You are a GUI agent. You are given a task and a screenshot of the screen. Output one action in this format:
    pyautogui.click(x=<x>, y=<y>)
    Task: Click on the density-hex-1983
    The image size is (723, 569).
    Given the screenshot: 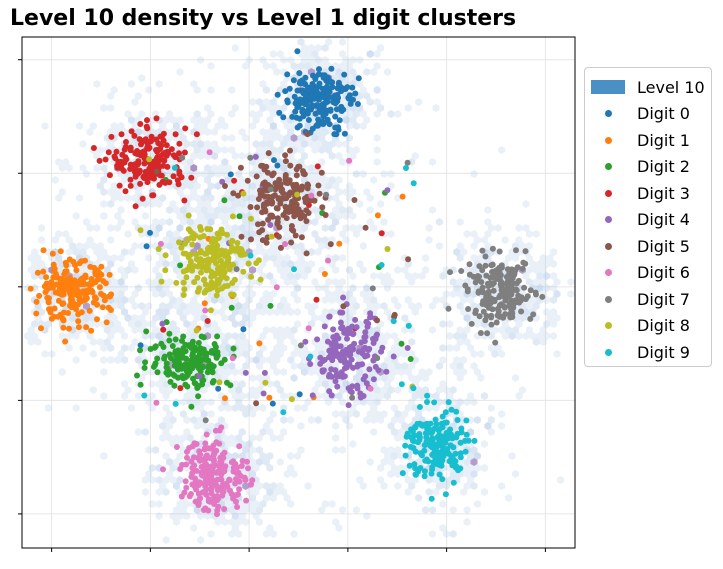 What is the action you would take?
    pyautogui.click(x=502, y=414)
    